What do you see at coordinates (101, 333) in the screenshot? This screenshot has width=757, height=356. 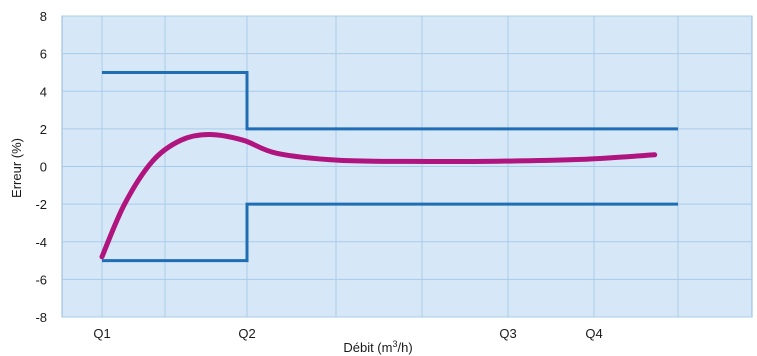 I see `x-tick-label: Q1` at bounding box center [101, 333].